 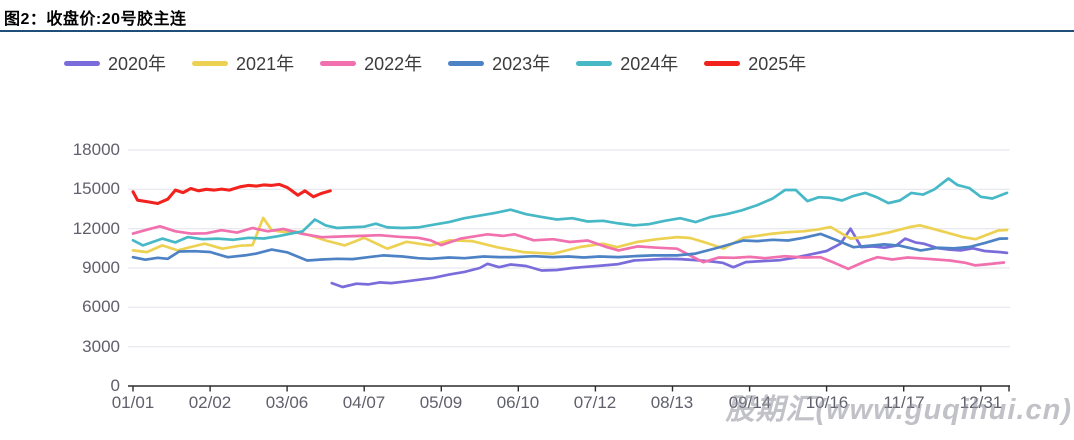 I want to click on legend-item-2021年: 2021年, so click(x=243, y=63).